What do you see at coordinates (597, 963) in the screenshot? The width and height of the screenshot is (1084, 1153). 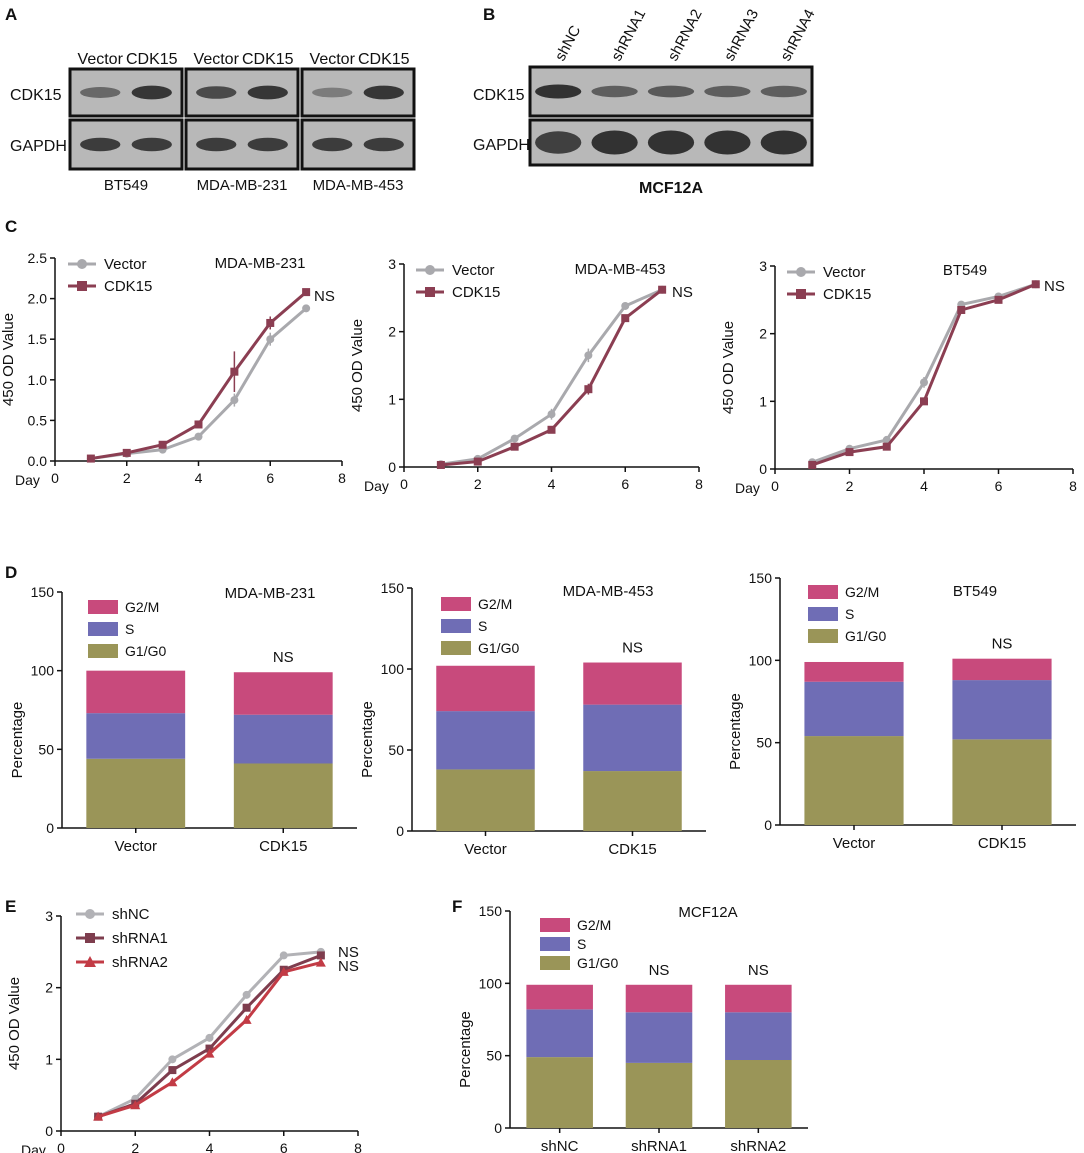 I see `legend-label: G1/G0` at bounding box center [597, 963].